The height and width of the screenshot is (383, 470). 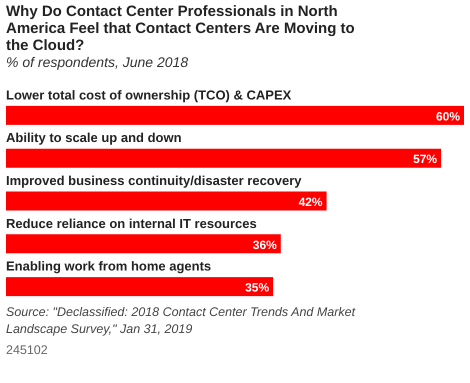 I want to click on data-label: 36%, so click(x=265, y=245).